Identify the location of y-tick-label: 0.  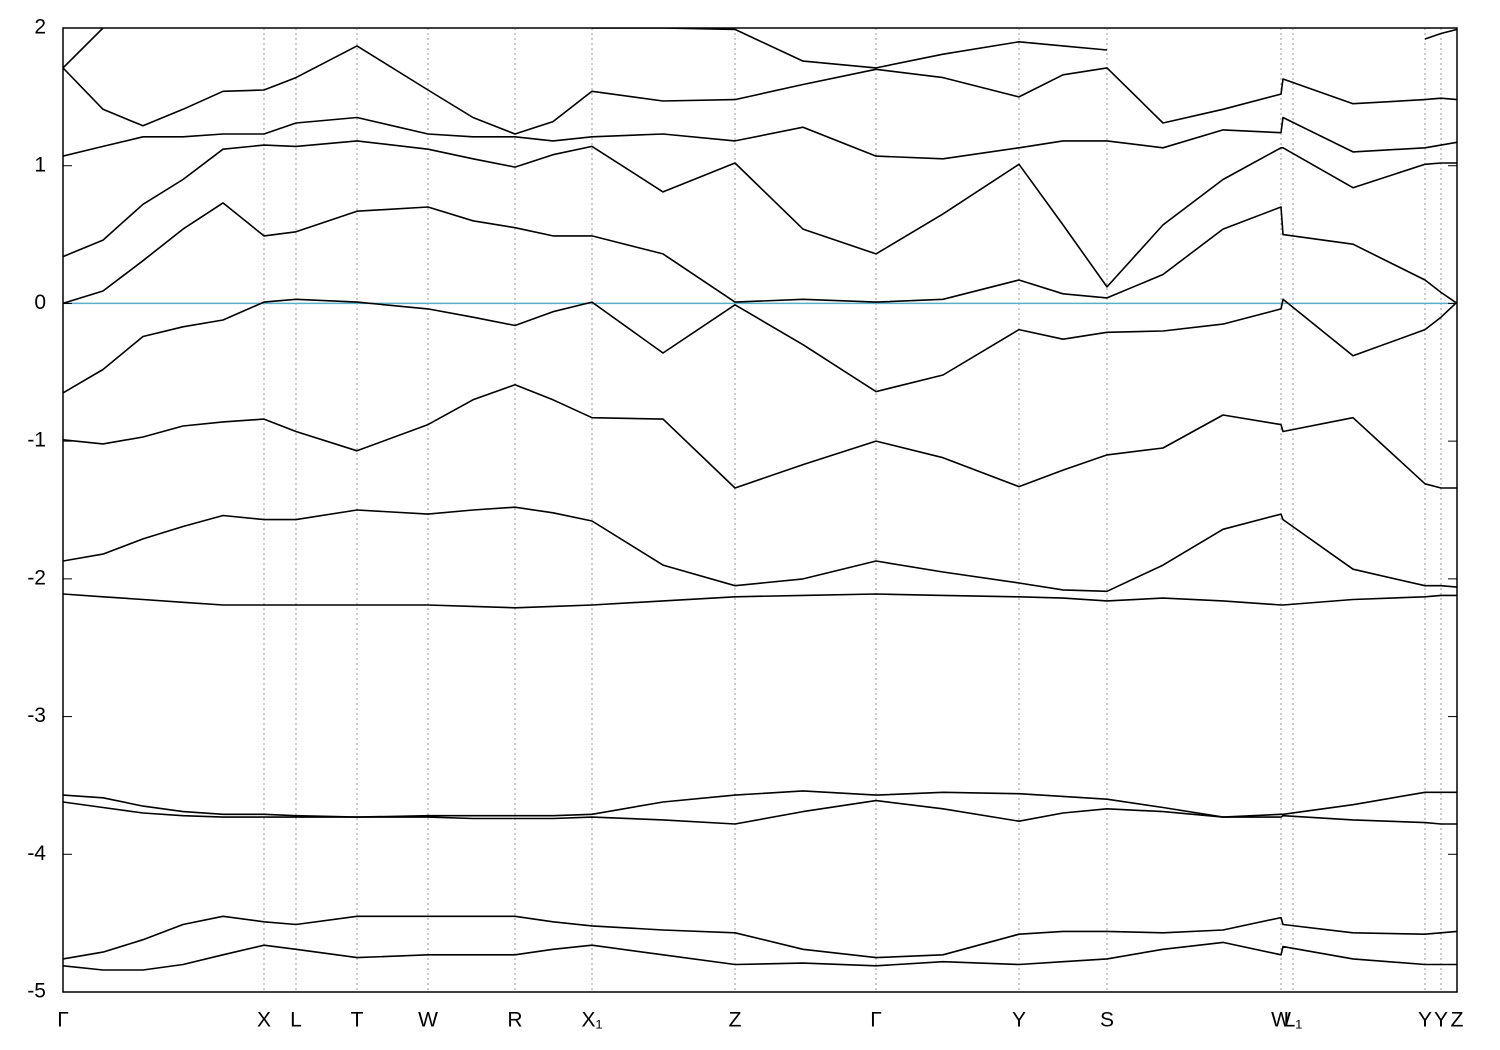
(40, 302).